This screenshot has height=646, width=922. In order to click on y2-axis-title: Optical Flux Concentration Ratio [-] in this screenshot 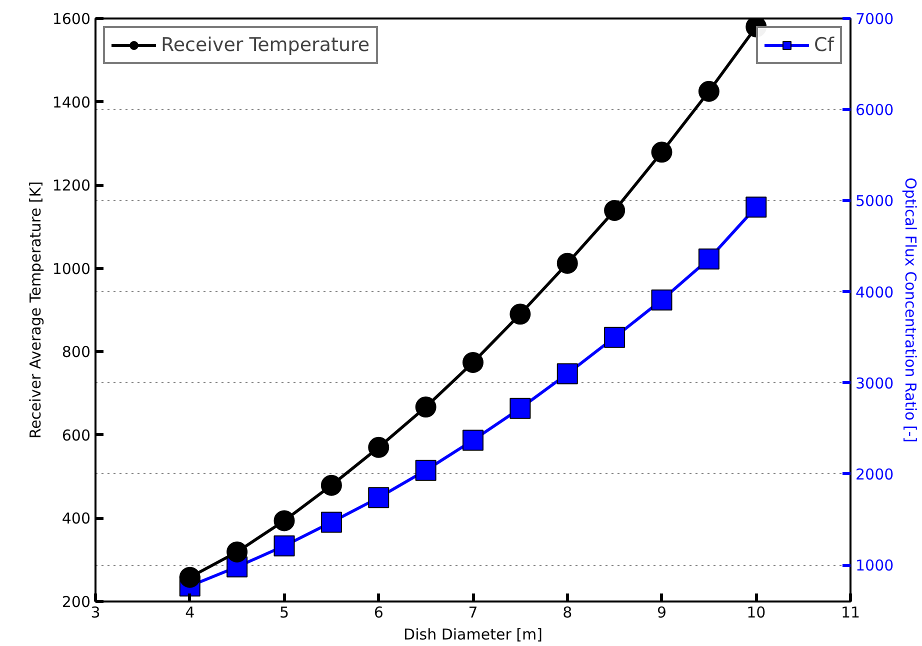, I will do `click(911, 310)`.